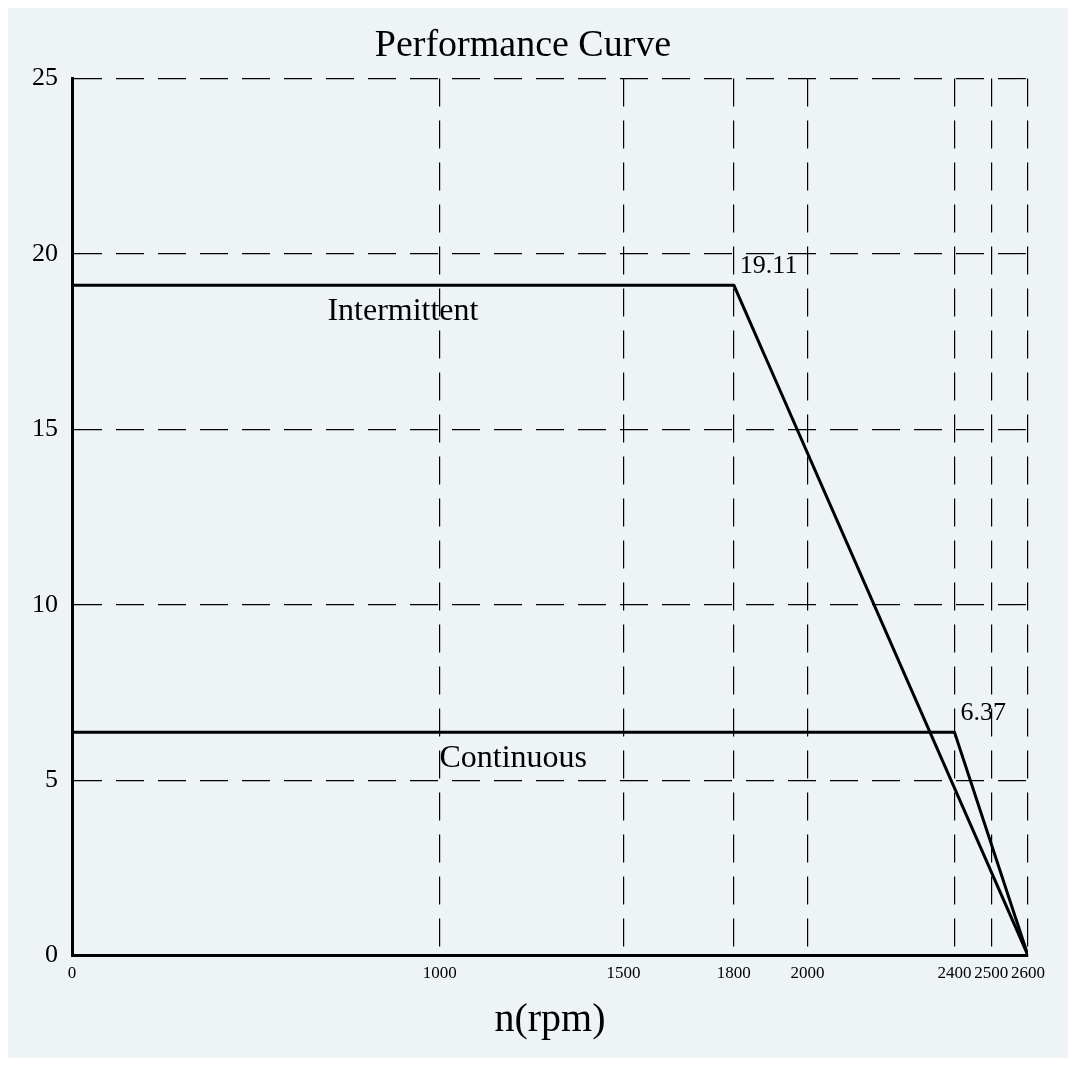 This screenshot has height=1068, width=1078. What do you see at coordinates (45, 77) in the screenshot?
I see `y-tick-label: 25` at bounding box center [45, 77].